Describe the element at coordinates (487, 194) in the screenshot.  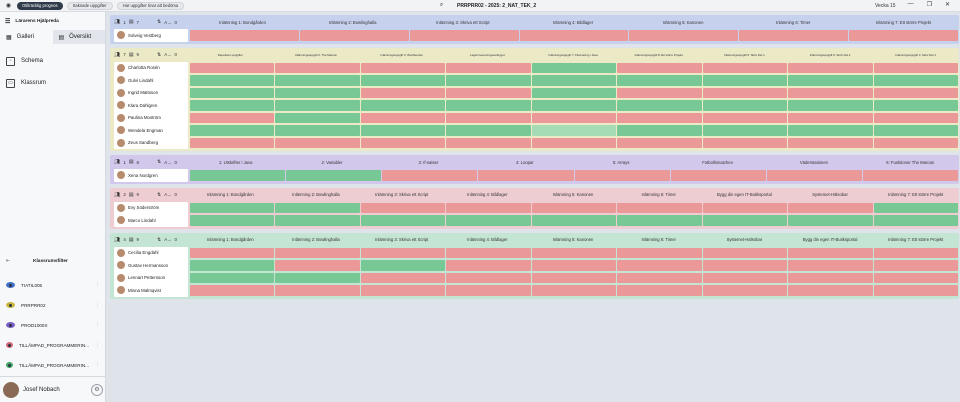
I see `assignment-header: Inlämning 4: Bildlager` at that location.